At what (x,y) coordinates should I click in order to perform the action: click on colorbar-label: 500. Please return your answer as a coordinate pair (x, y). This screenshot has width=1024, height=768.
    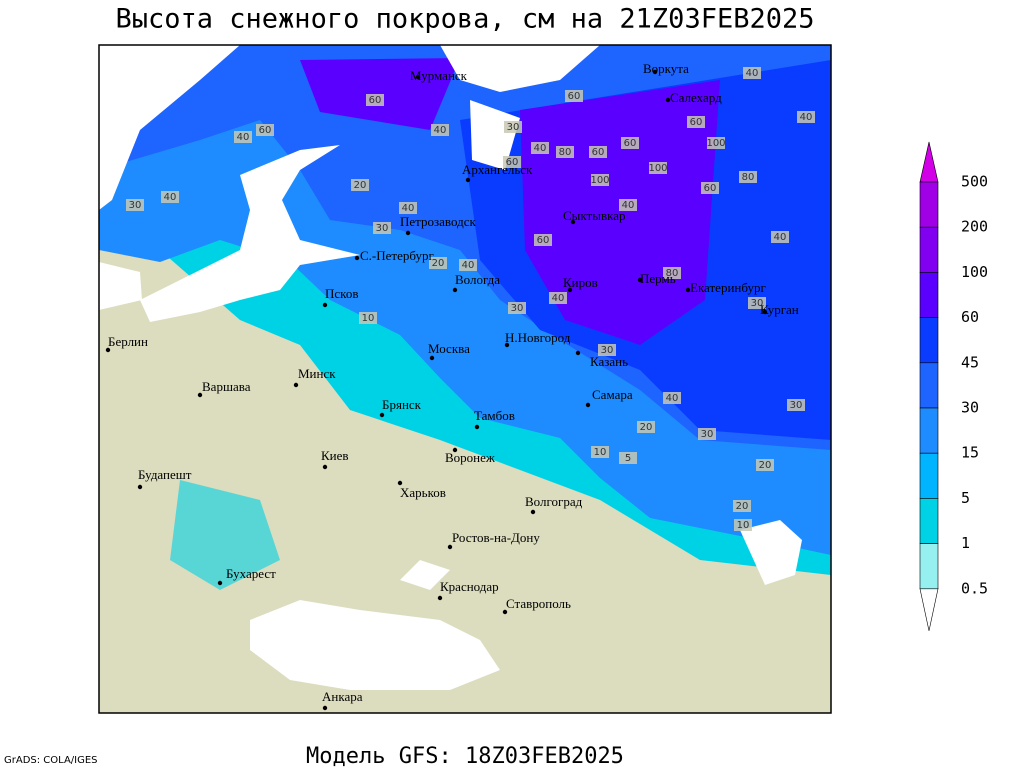
    Looking at the image, I should click on (974, 182).